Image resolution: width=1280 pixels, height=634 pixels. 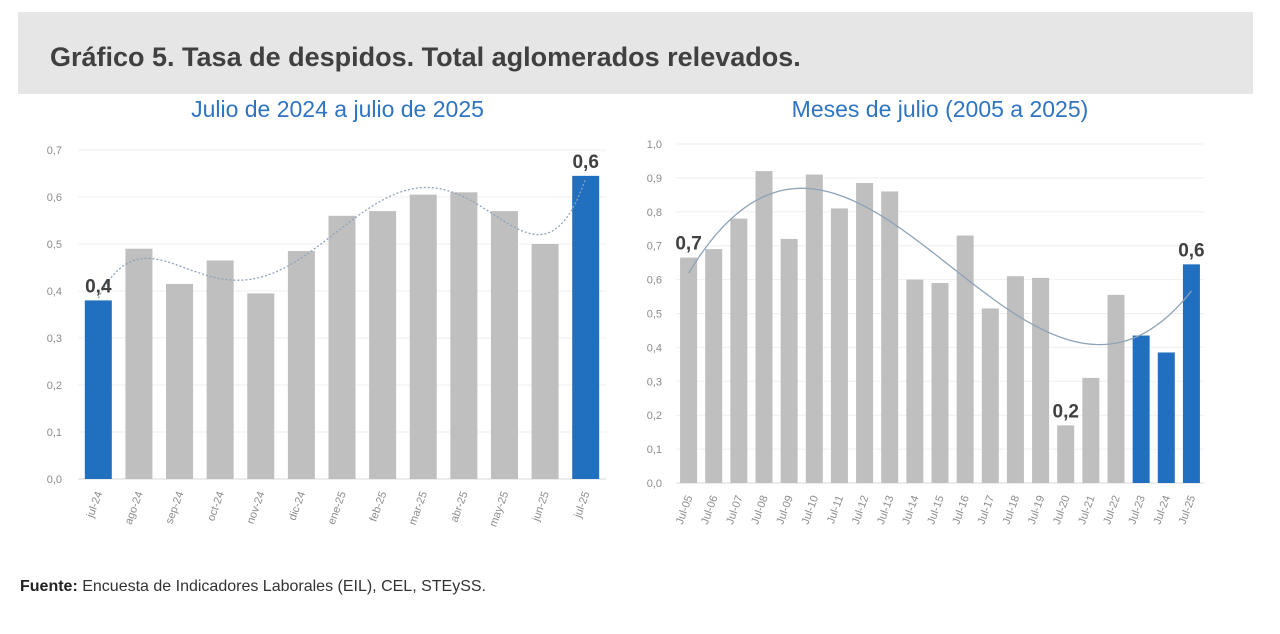 What do you see at coordinates (298, 506) in the screenshot?
I see `x-tick-label: dic-24` at bounding box center [298, 506].